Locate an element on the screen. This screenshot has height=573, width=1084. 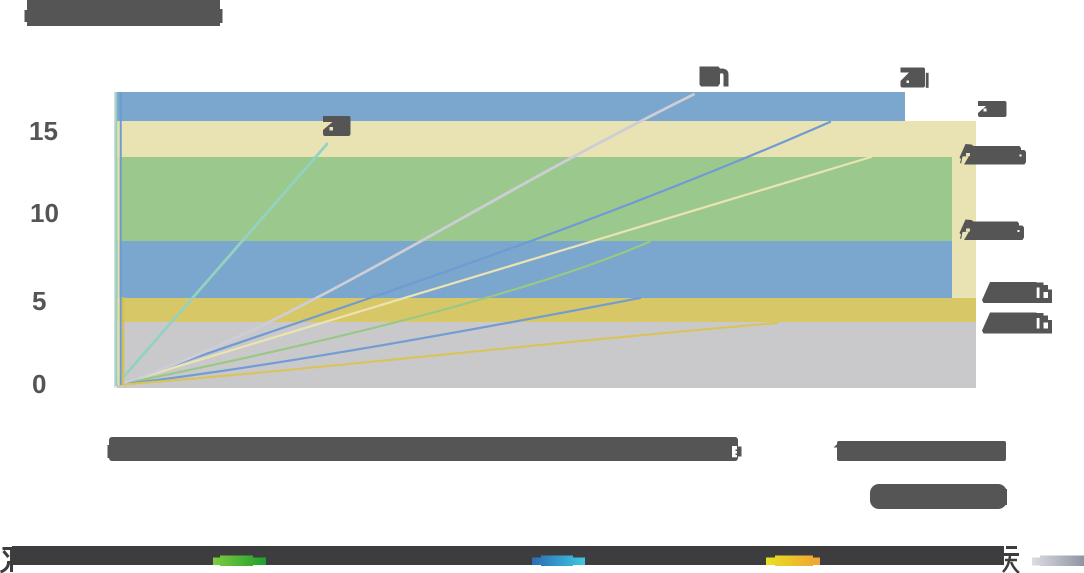
svg-text: 15 is located at coordinates (43, 131).